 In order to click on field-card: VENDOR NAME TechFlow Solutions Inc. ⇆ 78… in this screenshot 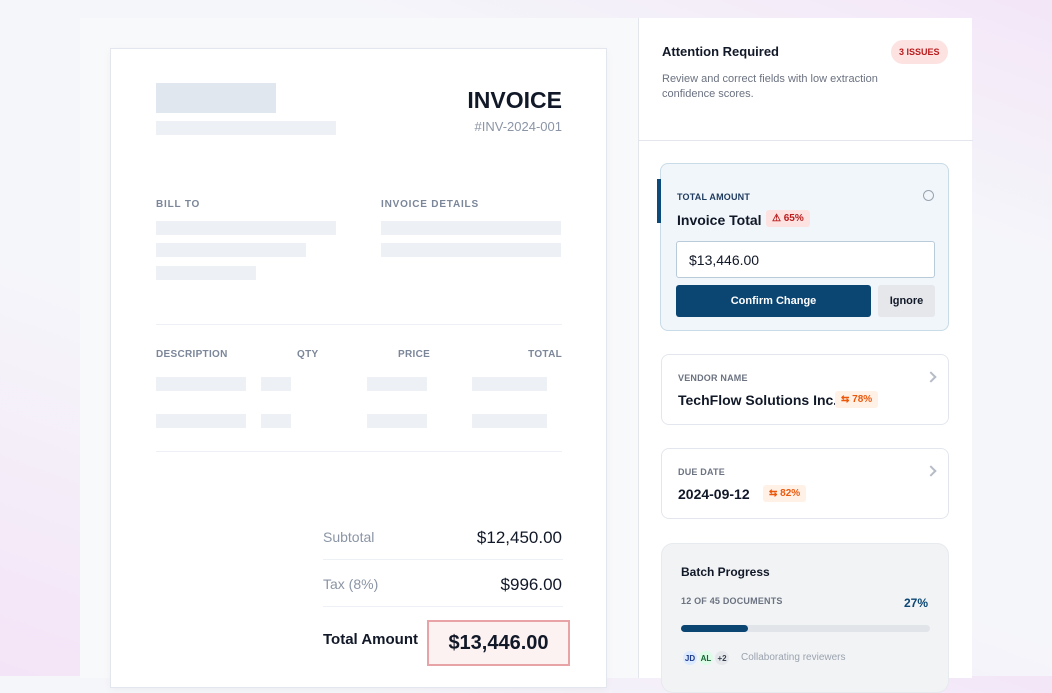, I will do `click(805, 389)`.